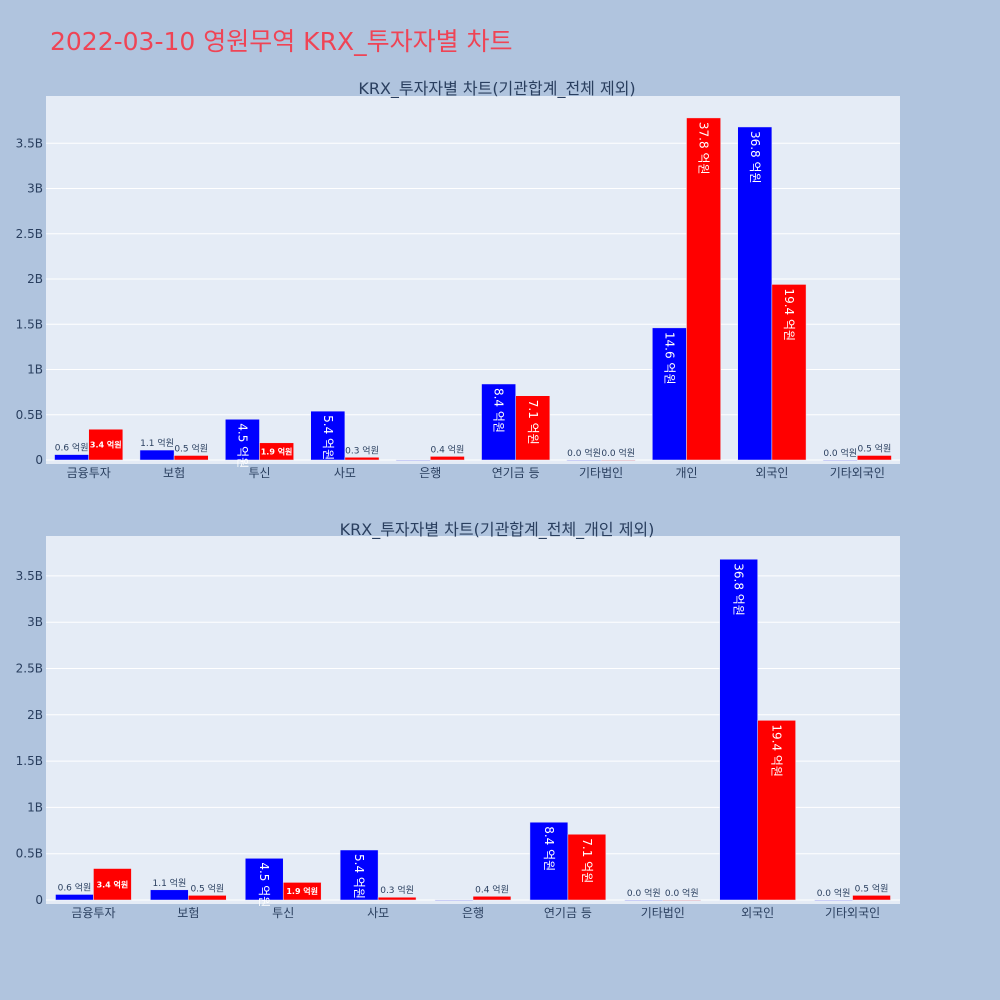  What do you see at coordinates (281, 41) in the screenshot?
I see `page-title: 2022-03-10 영원무역 KRX_투자자별 차트` at bounding box center [281, 41].